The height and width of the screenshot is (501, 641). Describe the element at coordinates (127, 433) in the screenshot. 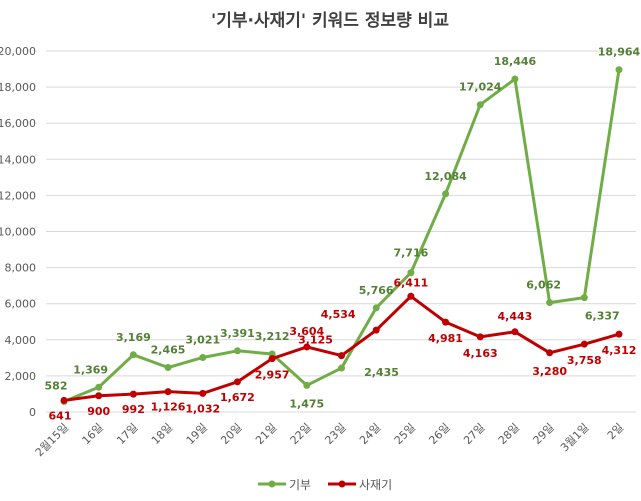

I see `x-tick-label: 17일` at that location.